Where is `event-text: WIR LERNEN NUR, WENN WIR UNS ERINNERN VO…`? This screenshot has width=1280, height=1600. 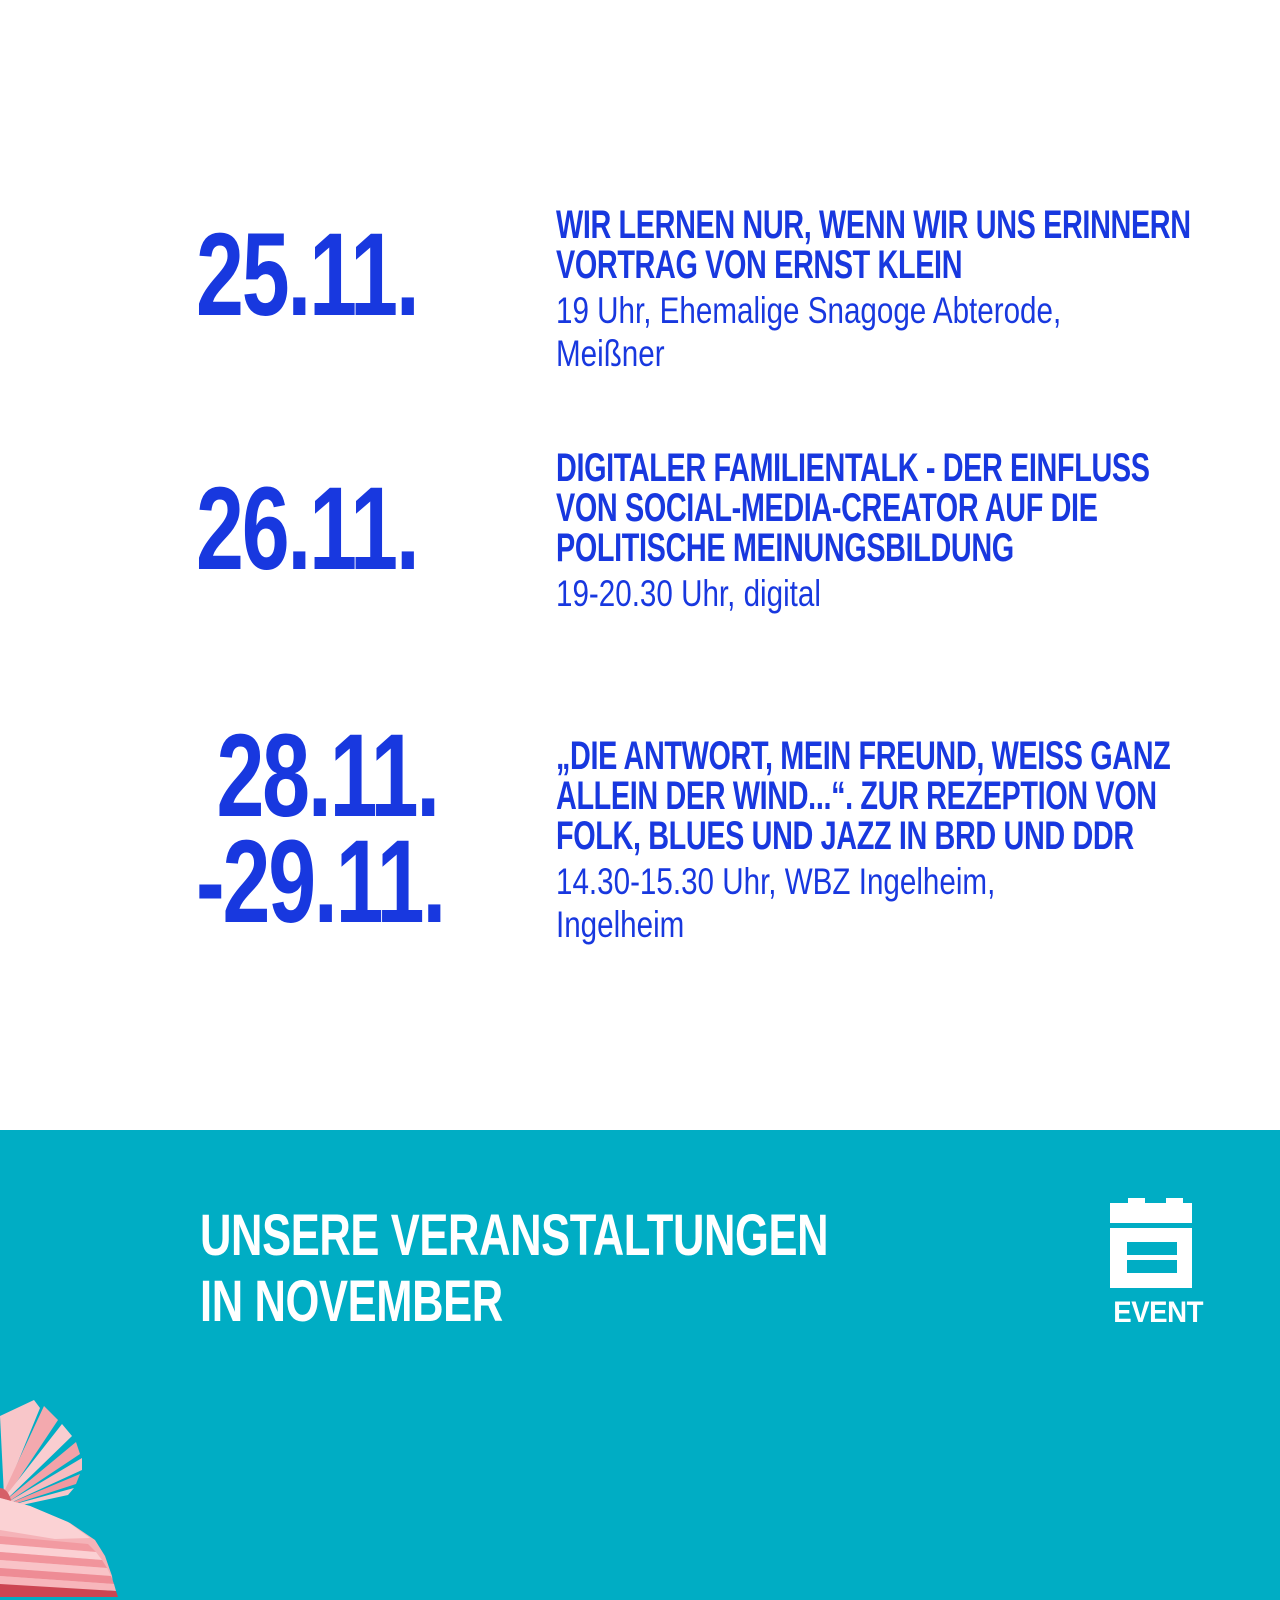
event-text: WIR LERNEN NUR, WENN WIR UNS ERINNERN VO… is located at coordinates (916, 290).